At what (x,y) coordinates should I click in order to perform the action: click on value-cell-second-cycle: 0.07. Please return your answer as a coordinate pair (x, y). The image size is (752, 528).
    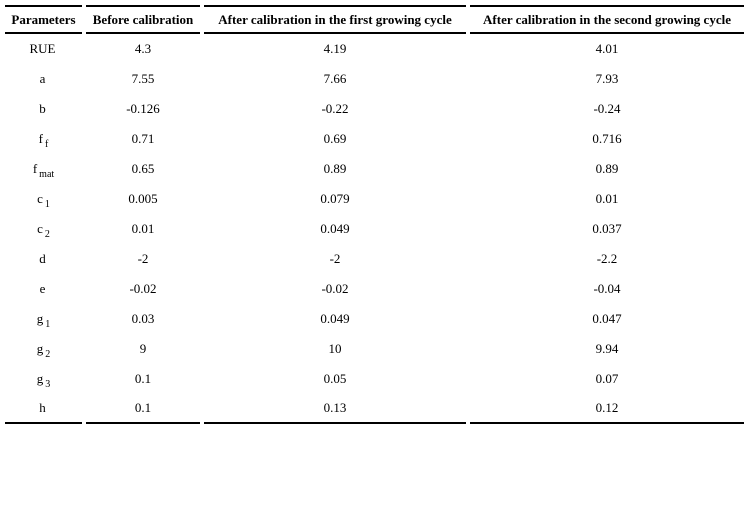
    Looking at the image, I should click on (607, 378).